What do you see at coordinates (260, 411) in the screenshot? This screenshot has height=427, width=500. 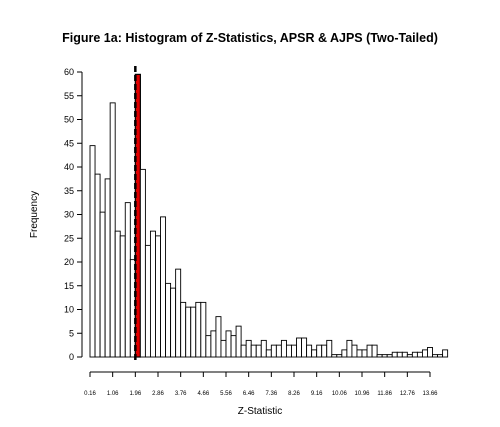 I see `x-axis-label: Z-Statistic` at bounding box center [260, 411].